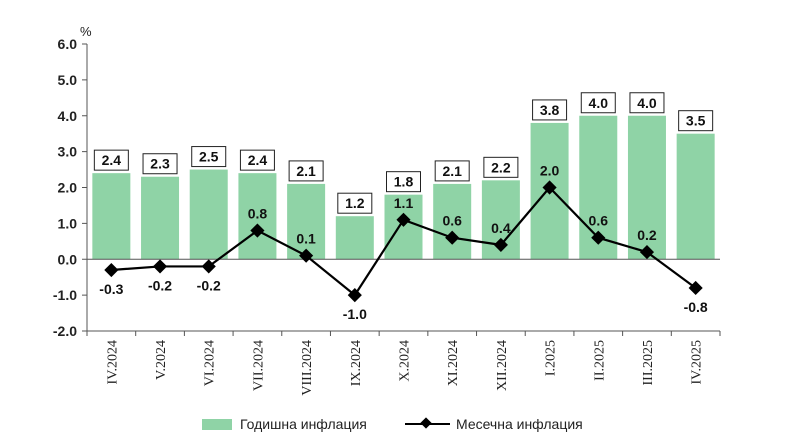 The width and height of the screenshot is (800, 445). What do you see at coordinates (303, 424) in the screenshot?
I see `legend-label-annual: Годишна инфлация` at bounding box center [303, 424].